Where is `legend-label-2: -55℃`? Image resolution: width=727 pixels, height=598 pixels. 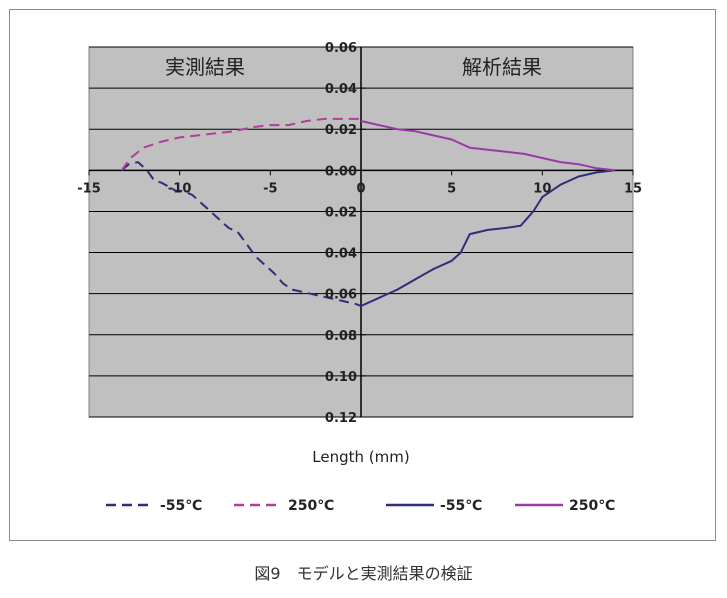
legend-label-2: -55℃ is located at coordinates (461, 506).